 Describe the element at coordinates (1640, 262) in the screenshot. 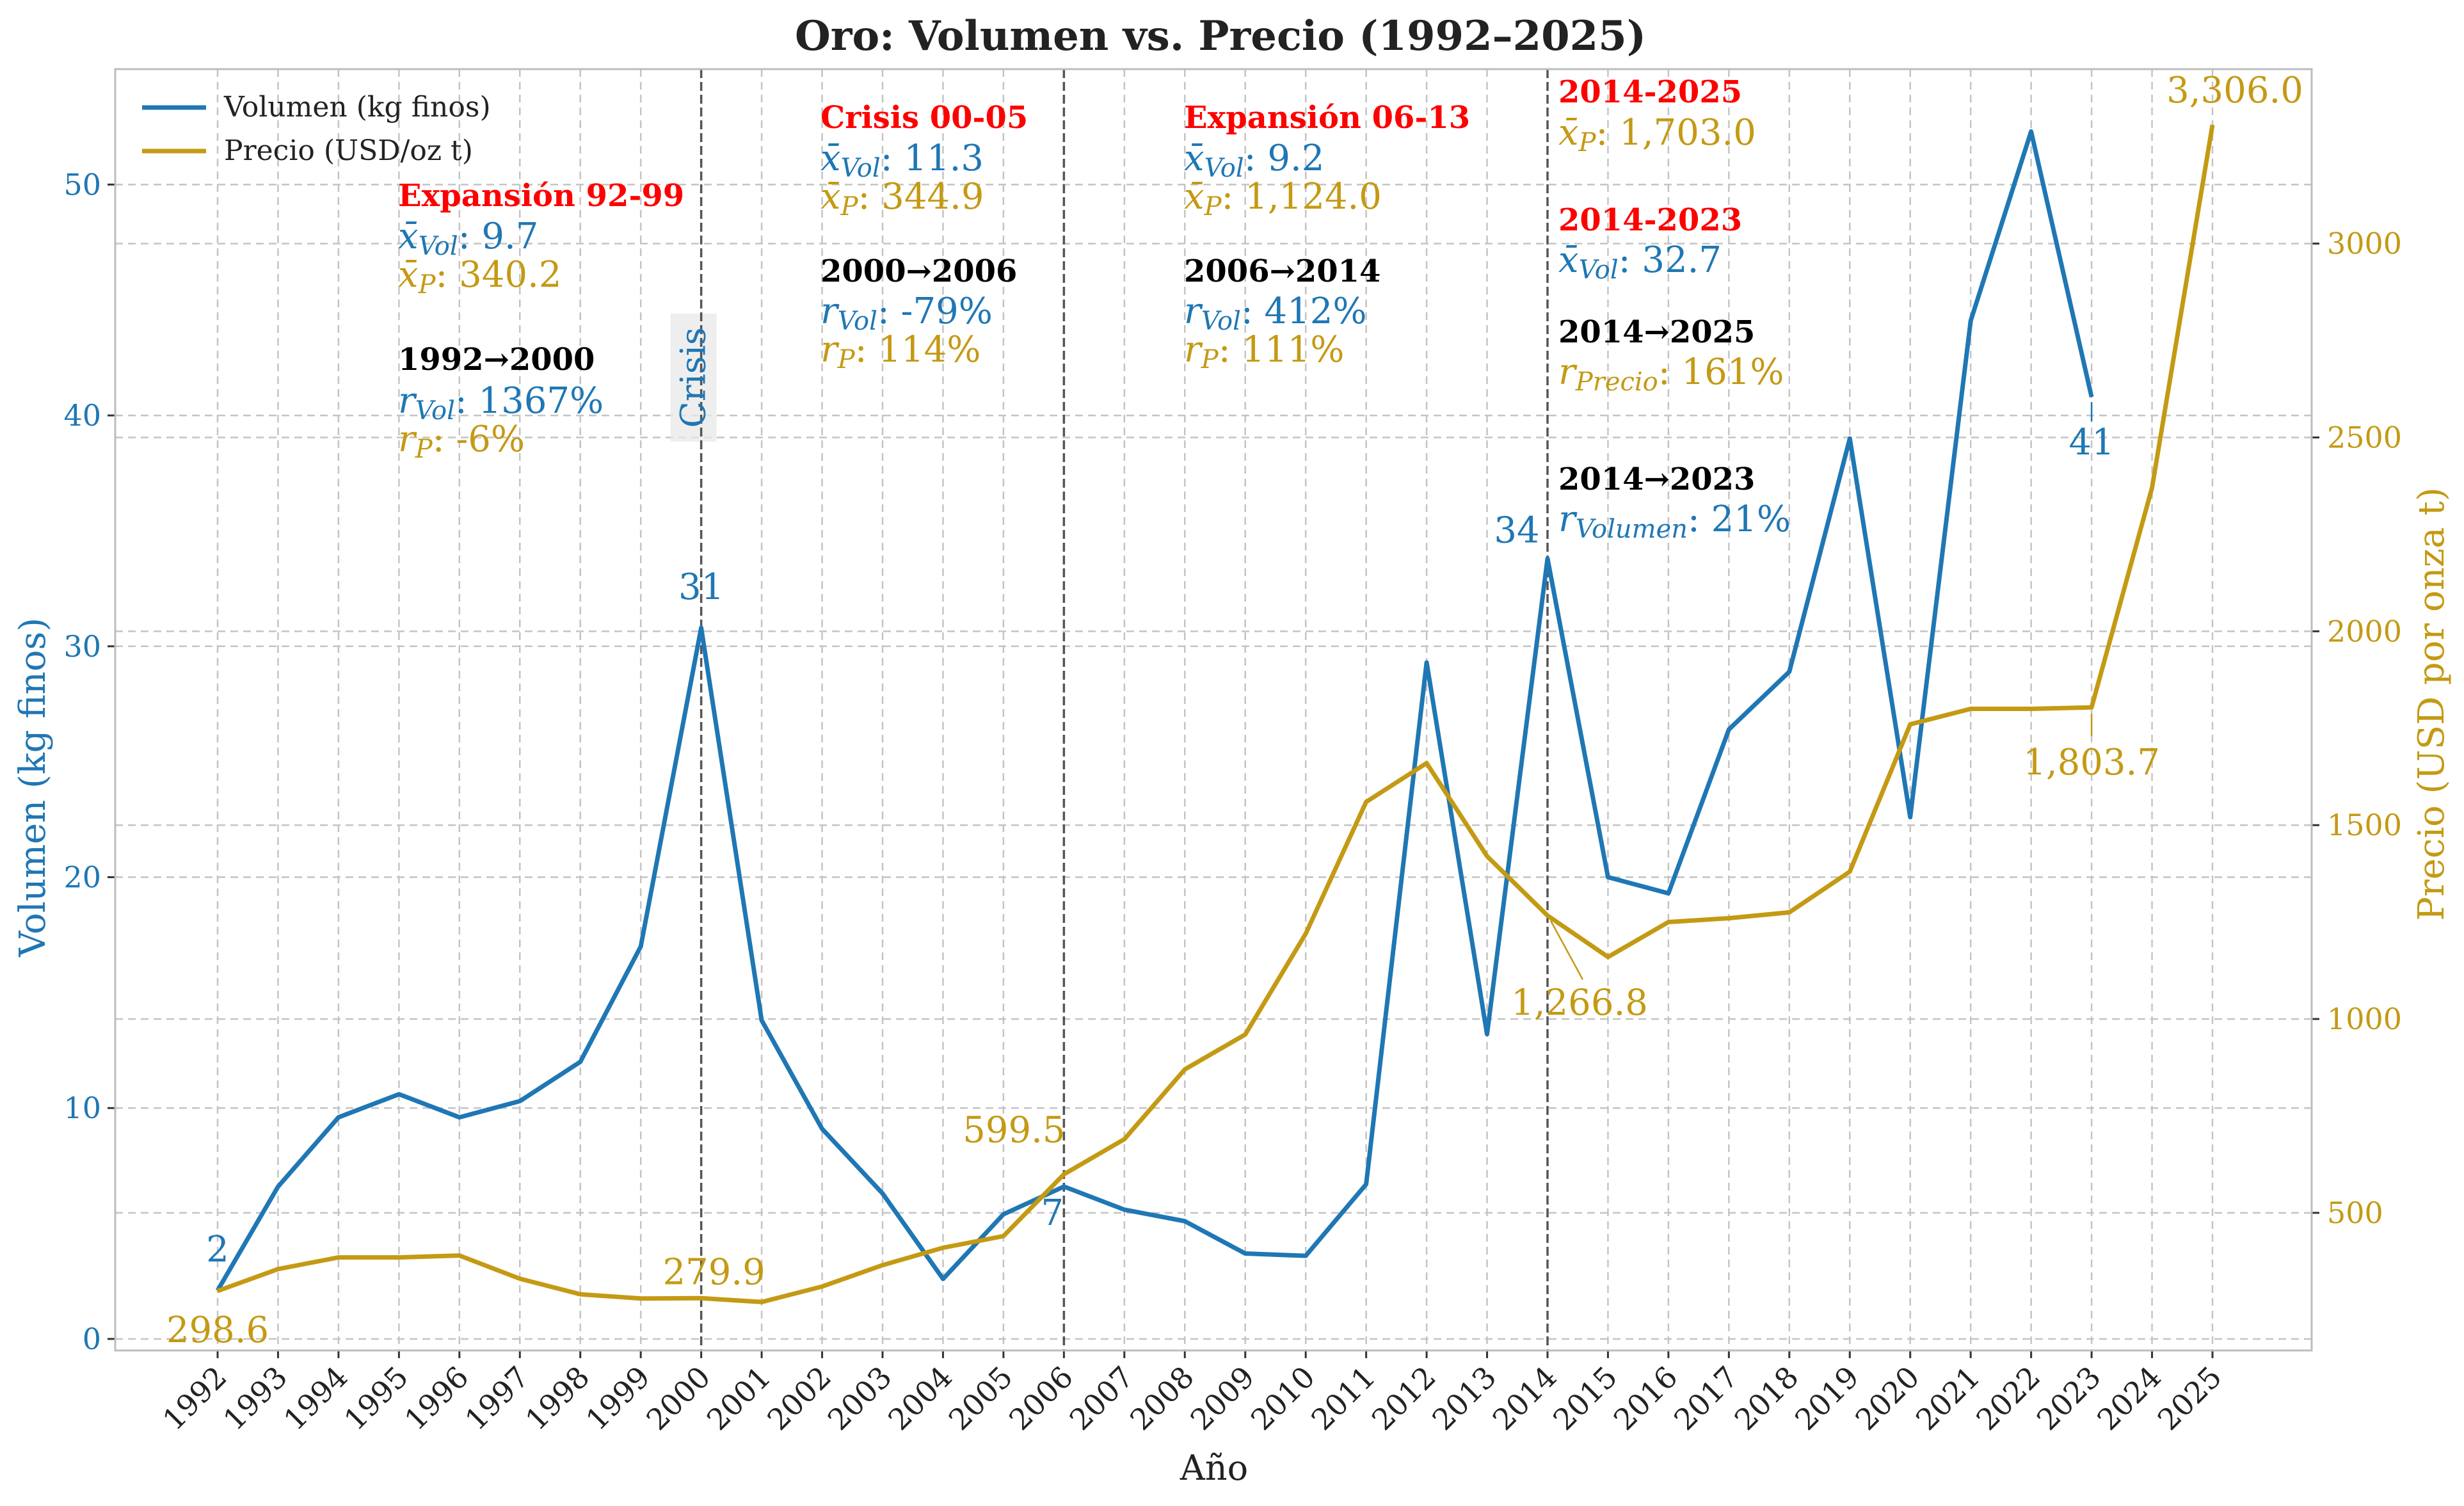

I see `annotation-stat: x̄Vol: 32.7` at that location.